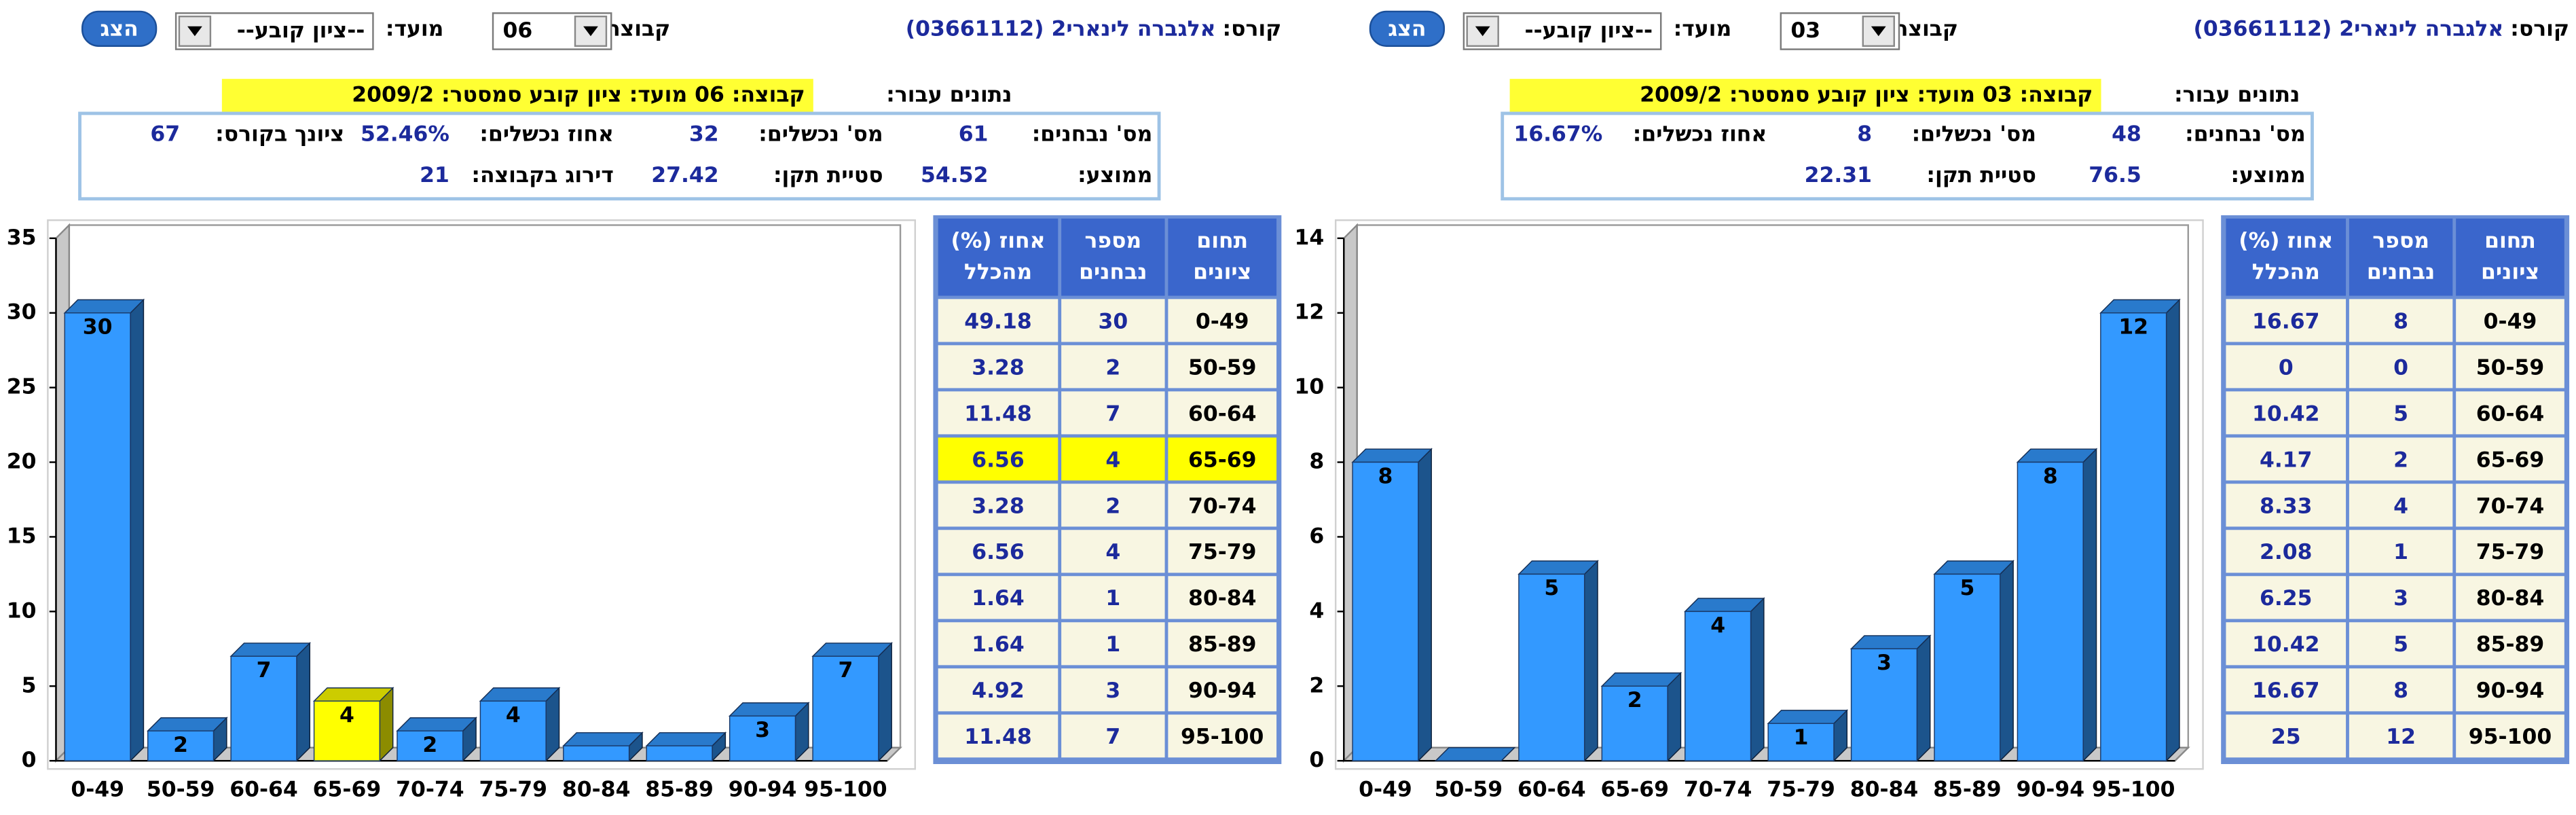 The width and height of the screenshot is (2576, 815). What do you see at coordinates (165, 134) in the screenshot?
I see `stat-value: 67` at bounding box center [165, 134].